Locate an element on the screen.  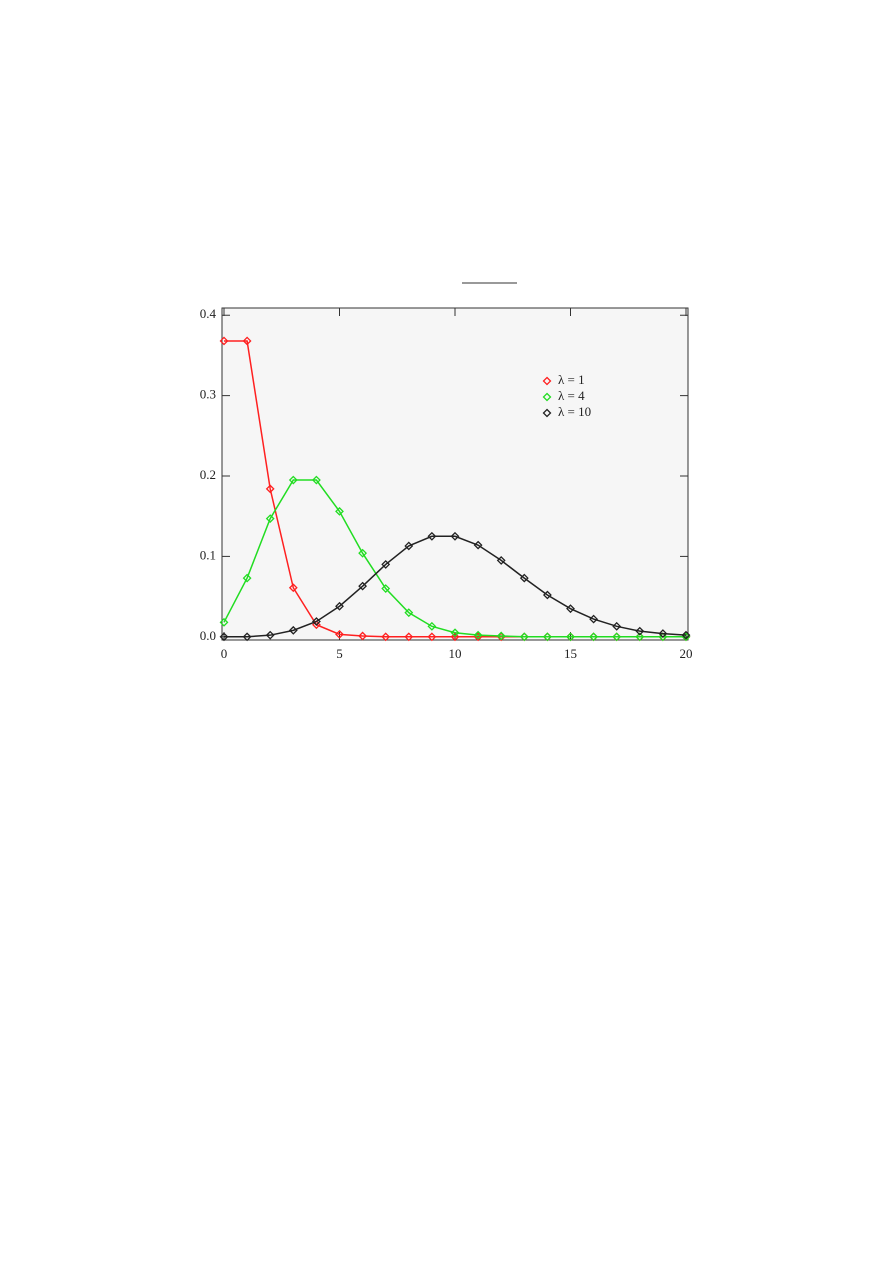
x-tick-label: 0 is located at coordinates (224, 653).